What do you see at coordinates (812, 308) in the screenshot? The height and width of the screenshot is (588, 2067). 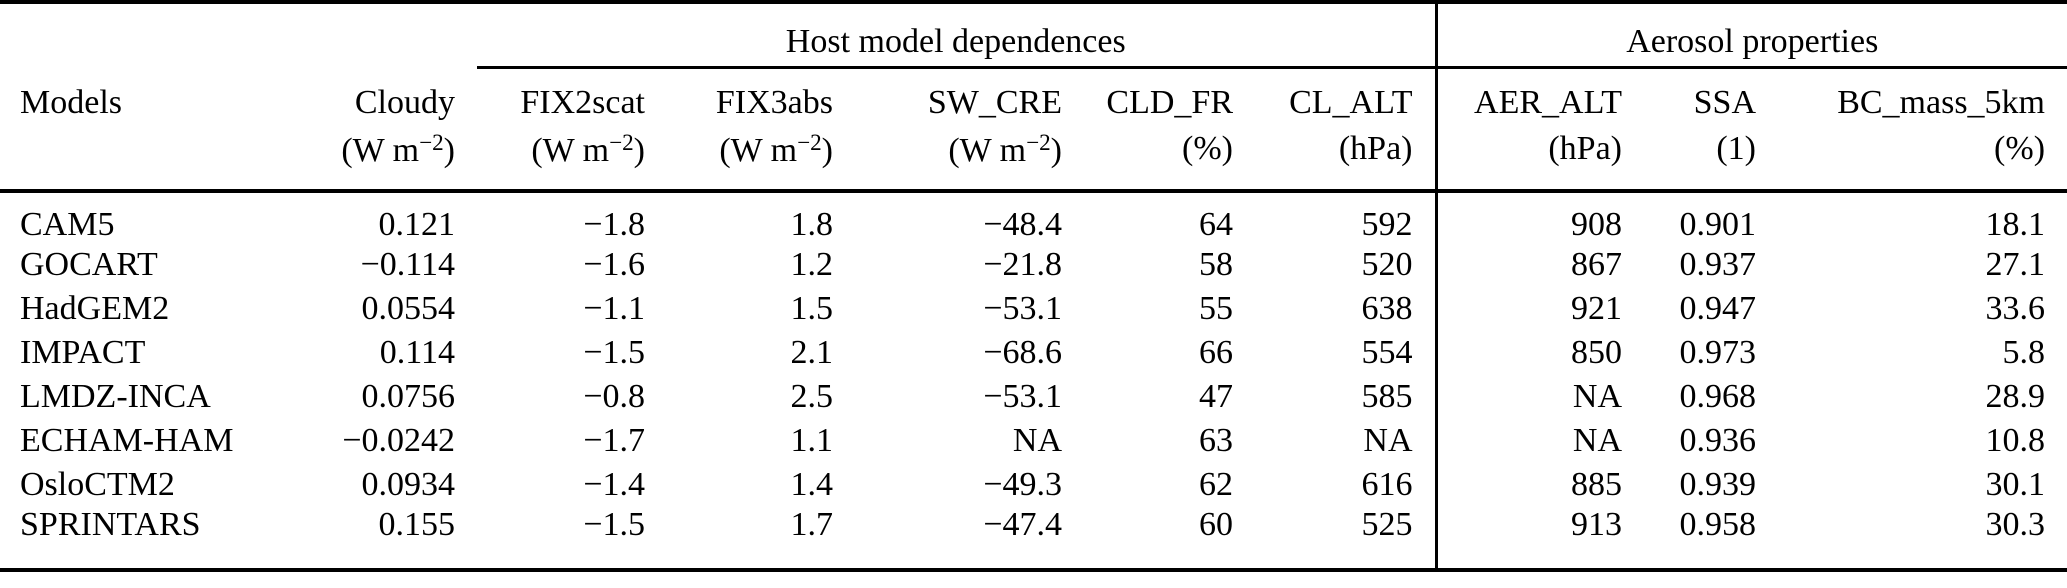 I see `cell-fix3abs: 1.5` at bounding box center [812, 308].